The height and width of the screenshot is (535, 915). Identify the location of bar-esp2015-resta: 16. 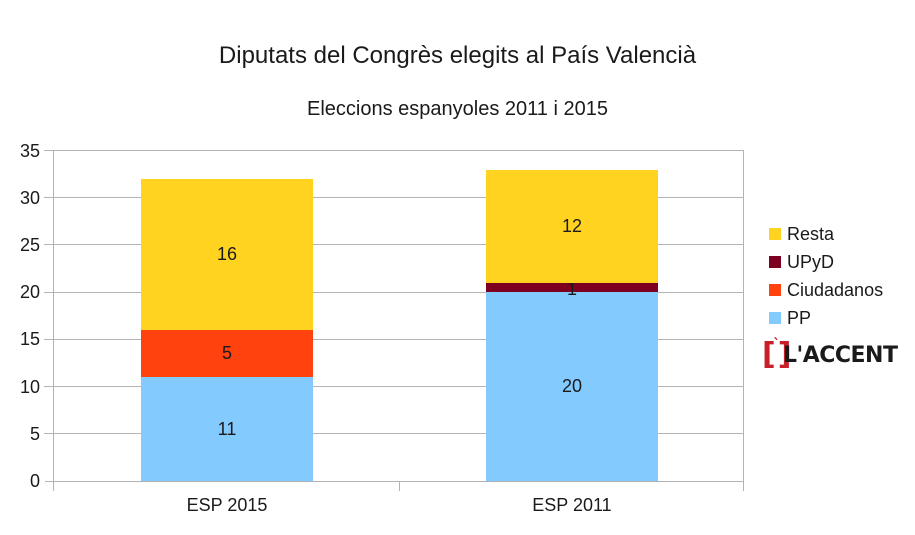
(227, 254).